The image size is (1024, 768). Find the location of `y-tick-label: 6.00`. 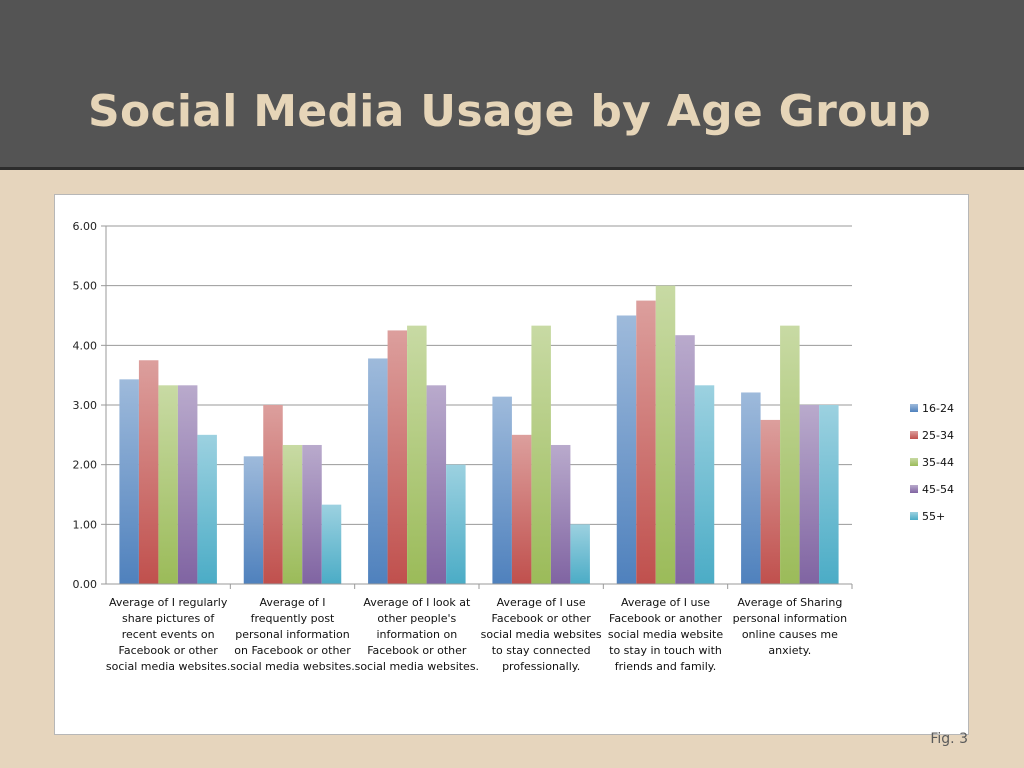

y-tick-label: 6.00 is located at coordinates (85, 226).